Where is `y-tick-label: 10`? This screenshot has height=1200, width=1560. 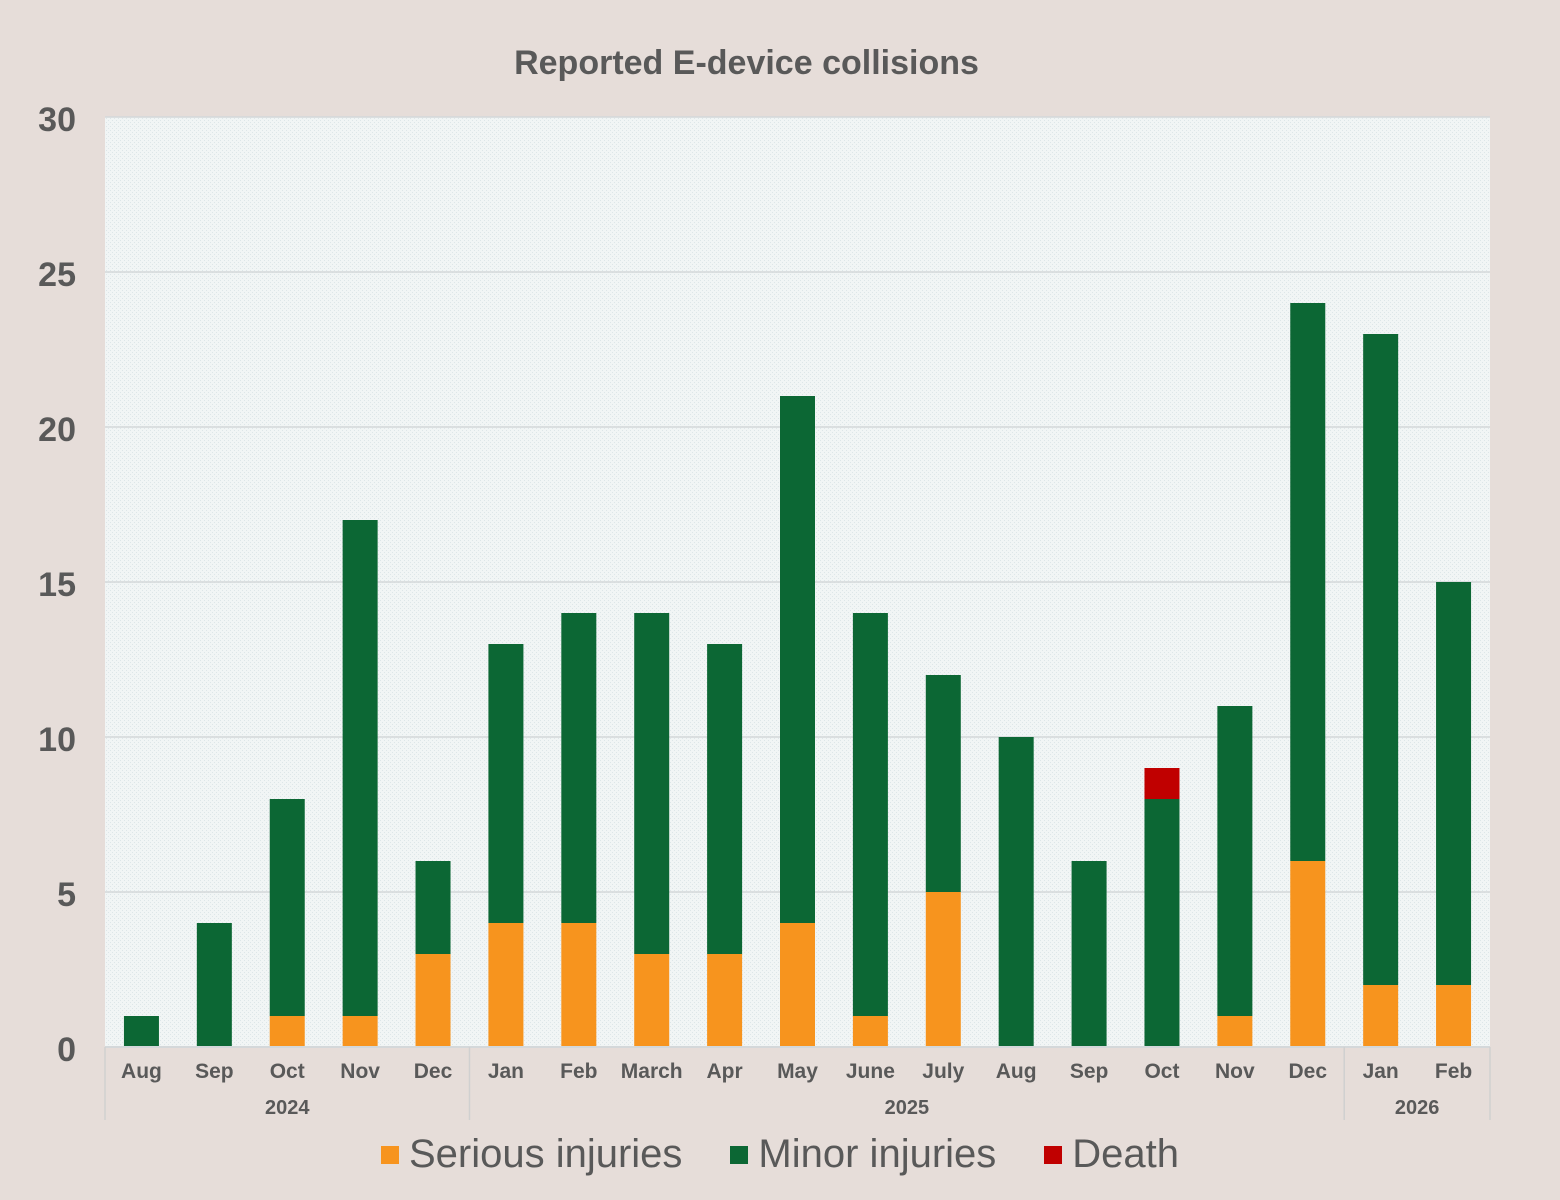 y-tick-label: 10 is located at coordinates (57, 740).